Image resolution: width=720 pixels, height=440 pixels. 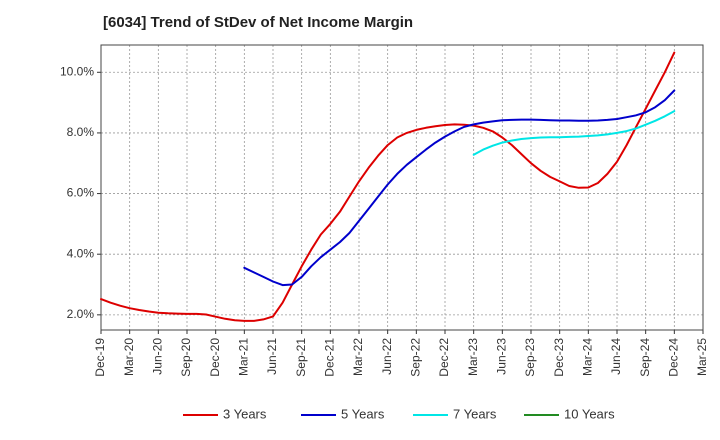 What do you see at coordinates (81, 314) in the screenshot?
I see `y-tick-label: 2.0%` at bounding box center [81, 314].